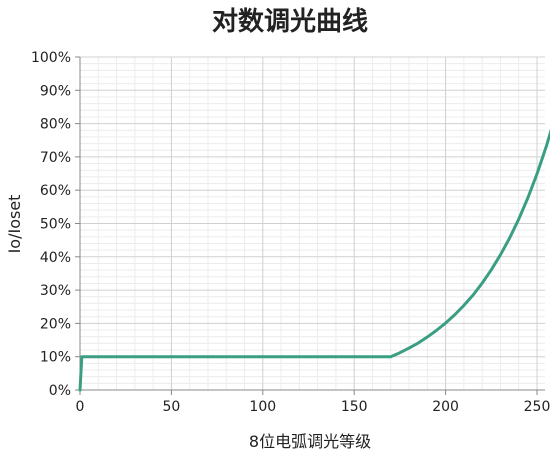 The image size is (550, 461). What do you see at coordinates (262, 407) in the screenshot?
I see `x-tick-label: 100` at bounding box center [262, 407].